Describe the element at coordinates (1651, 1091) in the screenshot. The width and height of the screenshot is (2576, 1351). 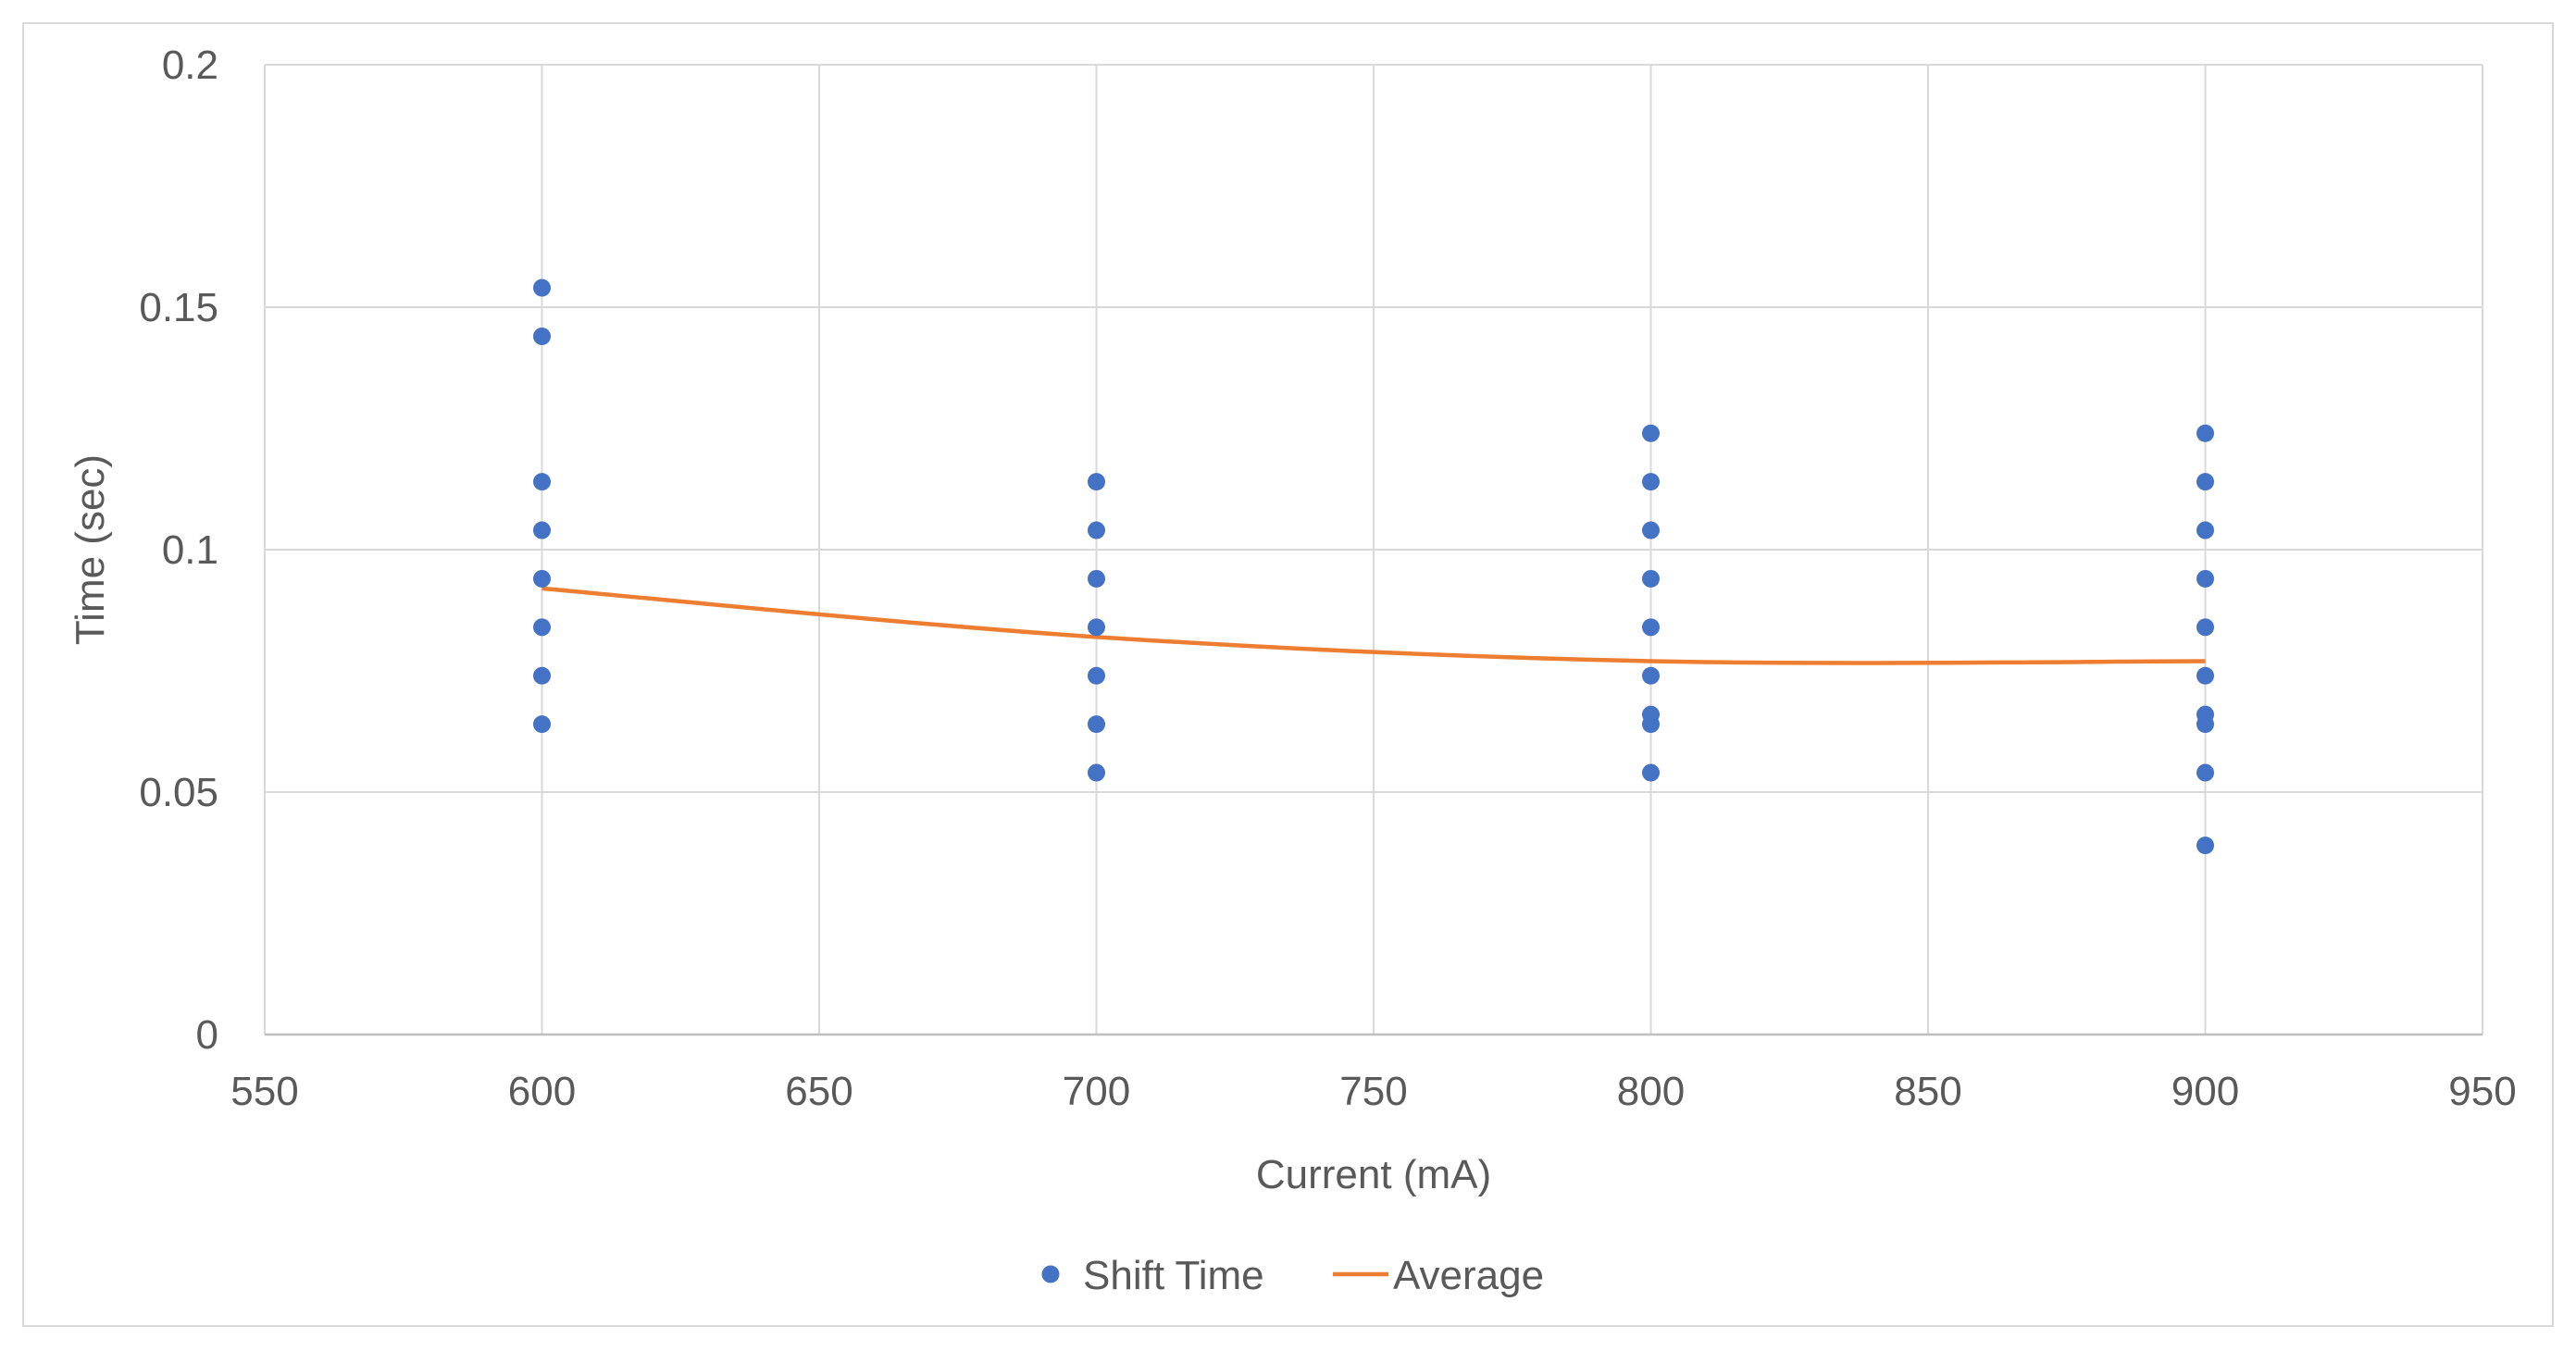
I see `x-tick-label: 800` at that location.